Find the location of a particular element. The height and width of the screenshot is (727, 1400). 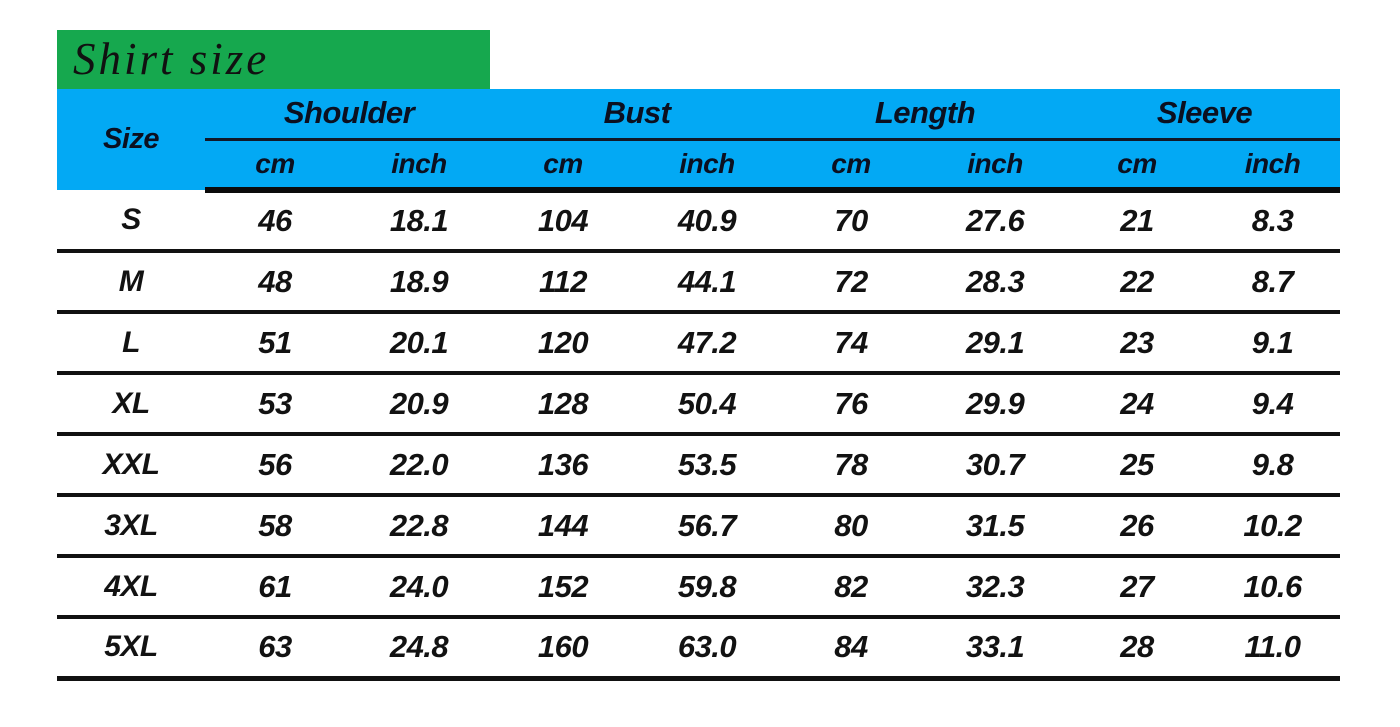

table-row: 4XL 61 24.0 152 59.8 82 32.3 27 10.6 is located at coordinates (699, 587).